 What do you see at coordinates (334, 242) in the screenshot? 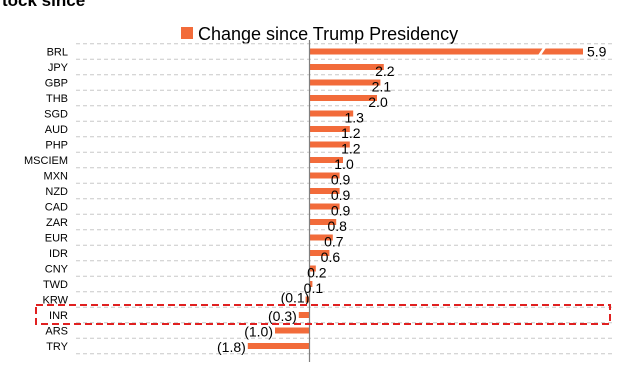
I see `data-label-eur: 0.7` at bounding box center [334, 242].